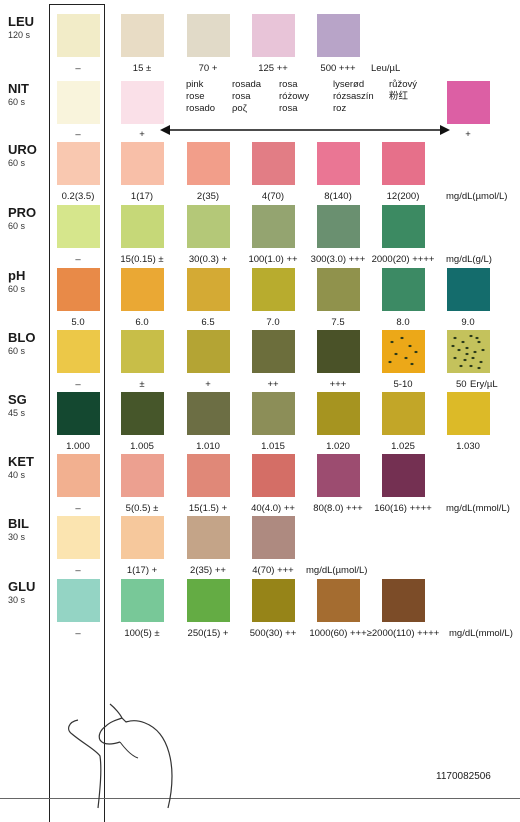 The height and width of the screenshot is (822, 520). What do you see at coordinates (142, 384) in the screenshot?
I see `pad-label-blo-1: ±` at bounding box center [142, 384].